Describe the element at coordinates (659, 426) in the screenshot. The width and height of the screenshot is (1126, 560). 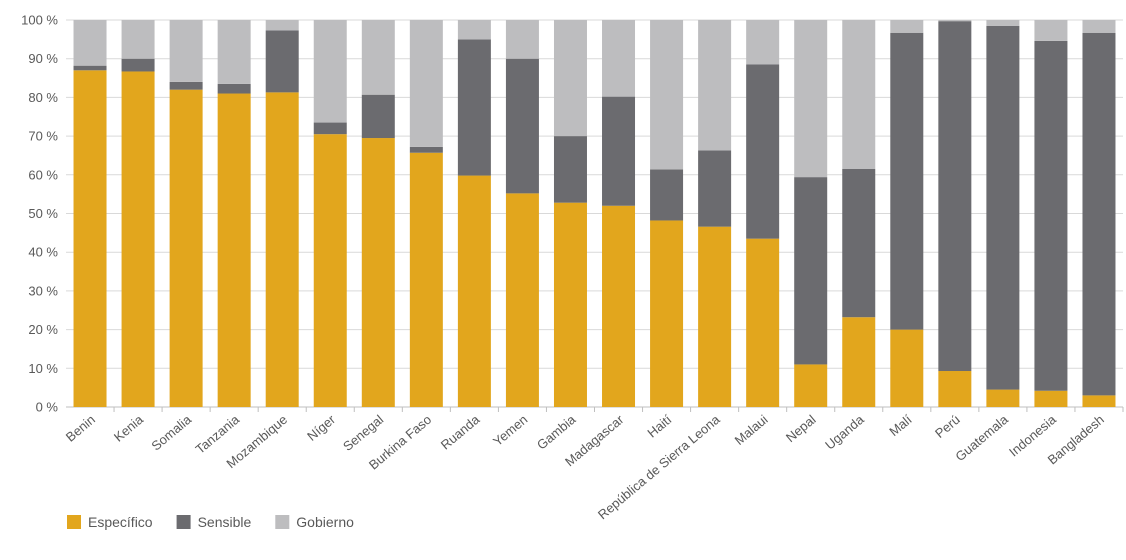
I see `x-tick-label: Haití` at that location.